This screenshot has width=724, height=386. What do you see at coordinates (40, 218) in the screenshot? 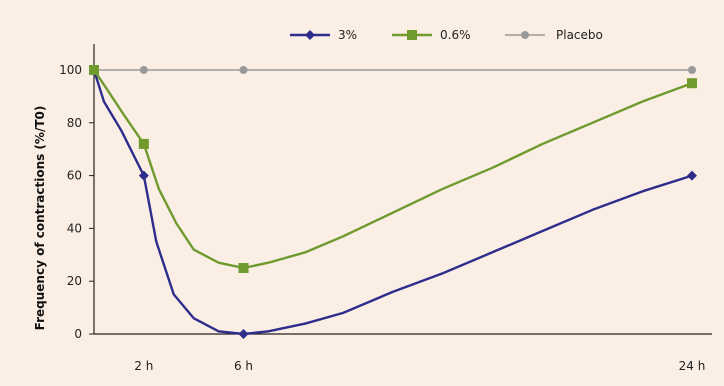
I see `y-axis-title: Frequency of contractions (%/T0)` at bounding box center [40, 218].